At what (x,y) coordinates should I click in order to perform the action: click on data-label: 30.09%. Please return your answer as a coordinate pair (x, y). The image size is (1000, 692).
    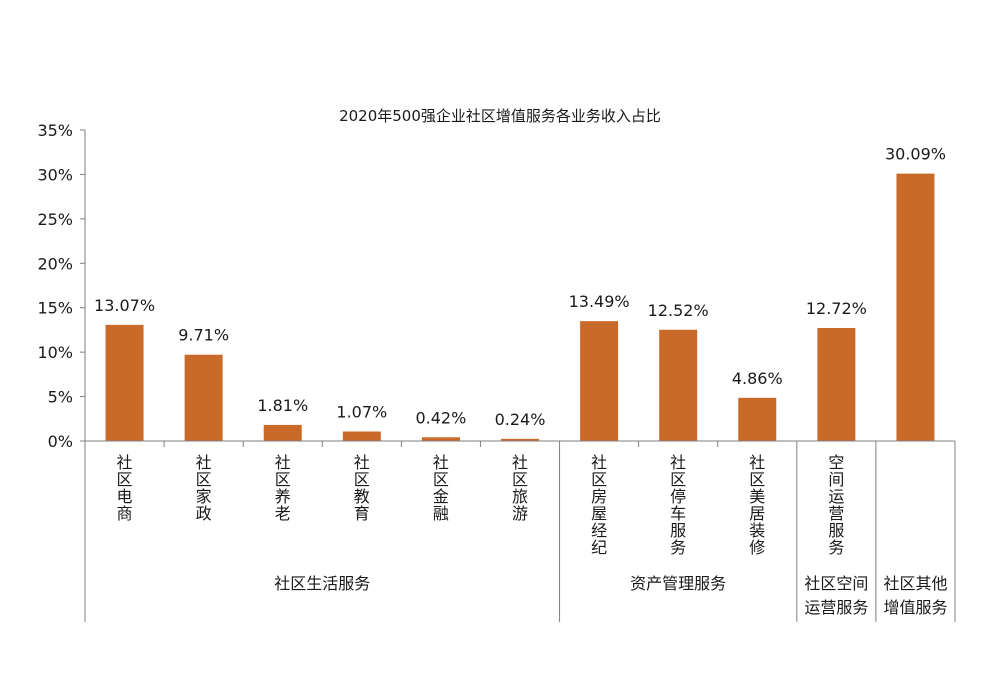
    Looking at the image, I should click on (915, 154).